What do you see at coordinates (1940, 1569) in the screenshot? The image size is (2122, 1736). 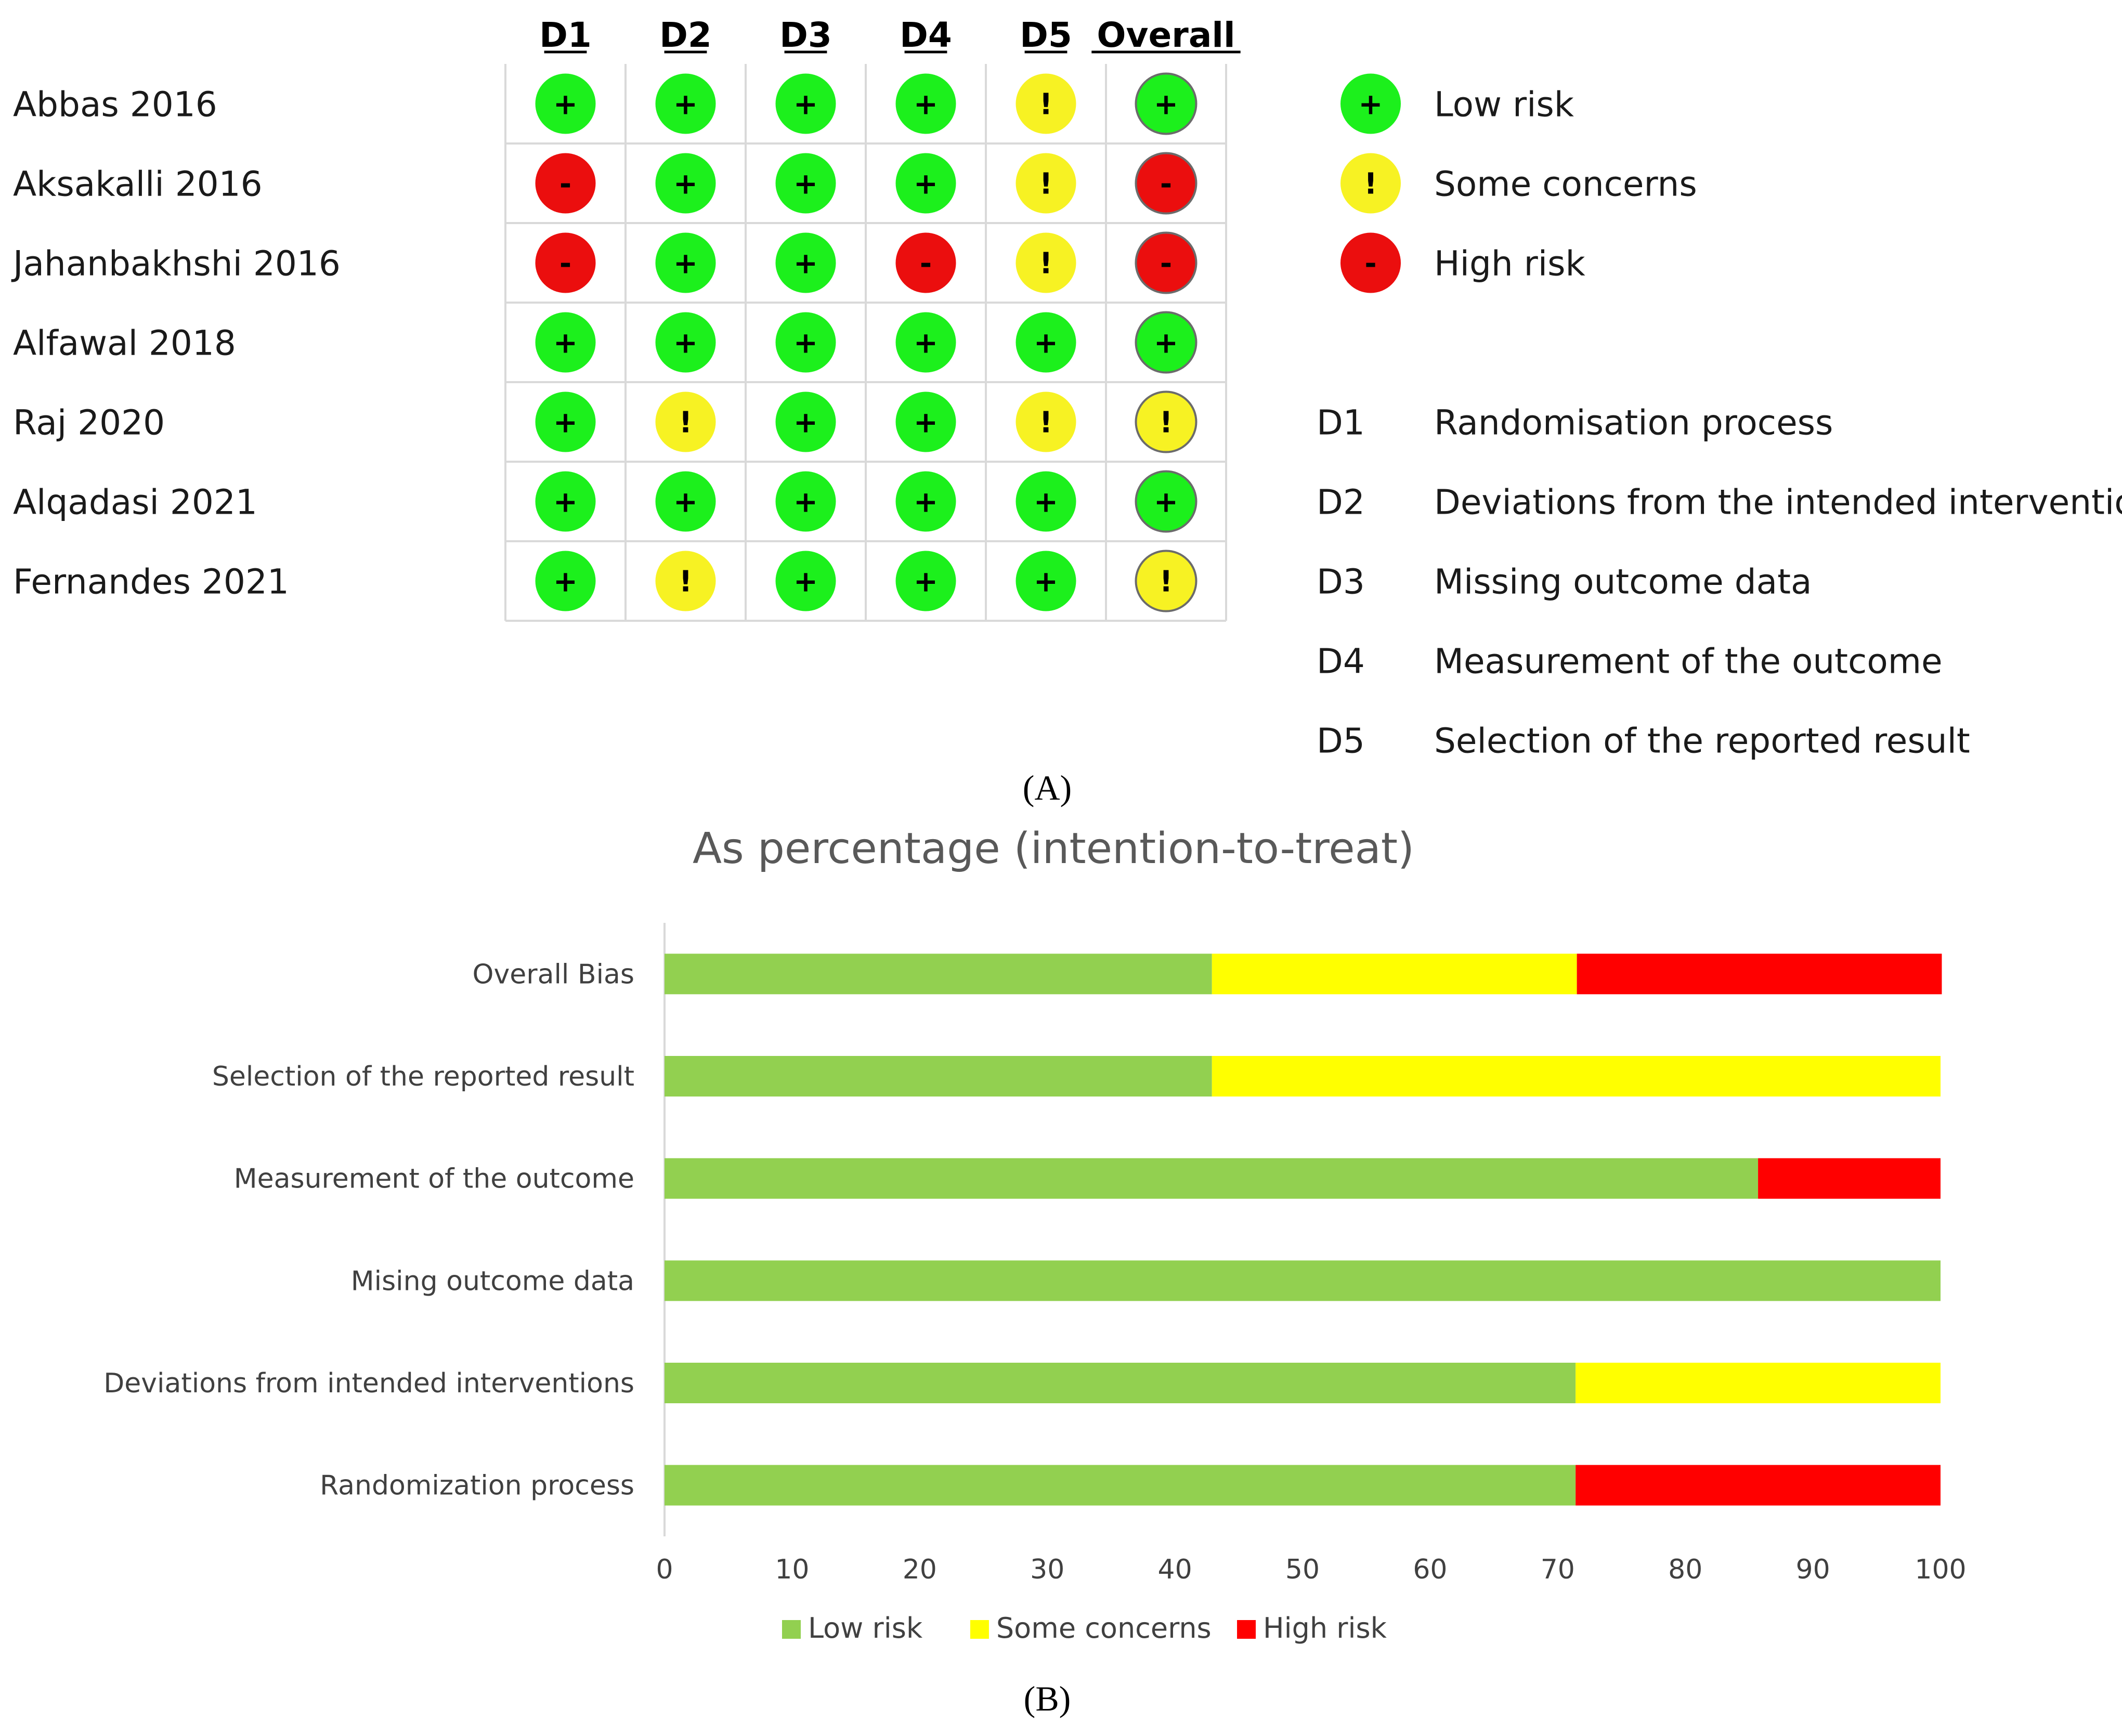 I see `x-tick-label: 100` at bounding box center [1940, 1569].